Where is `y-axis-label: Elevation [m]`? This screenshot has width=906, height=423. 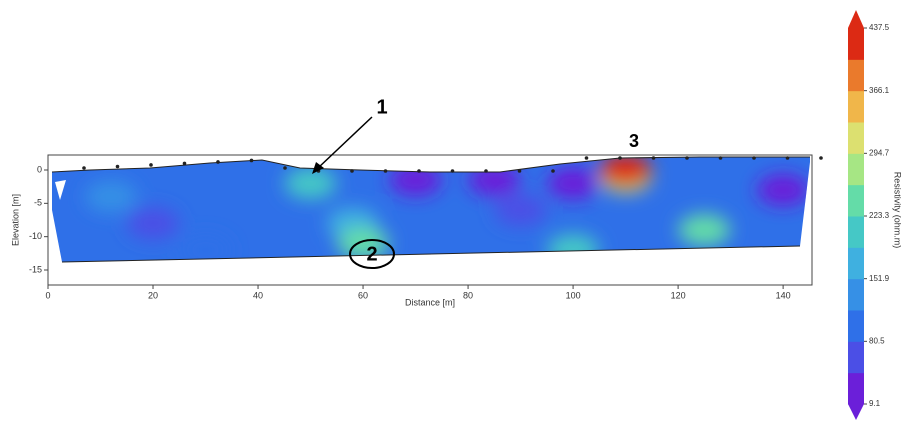
y-axis-label: Elevation [m] is located at coordinates (15, 220).